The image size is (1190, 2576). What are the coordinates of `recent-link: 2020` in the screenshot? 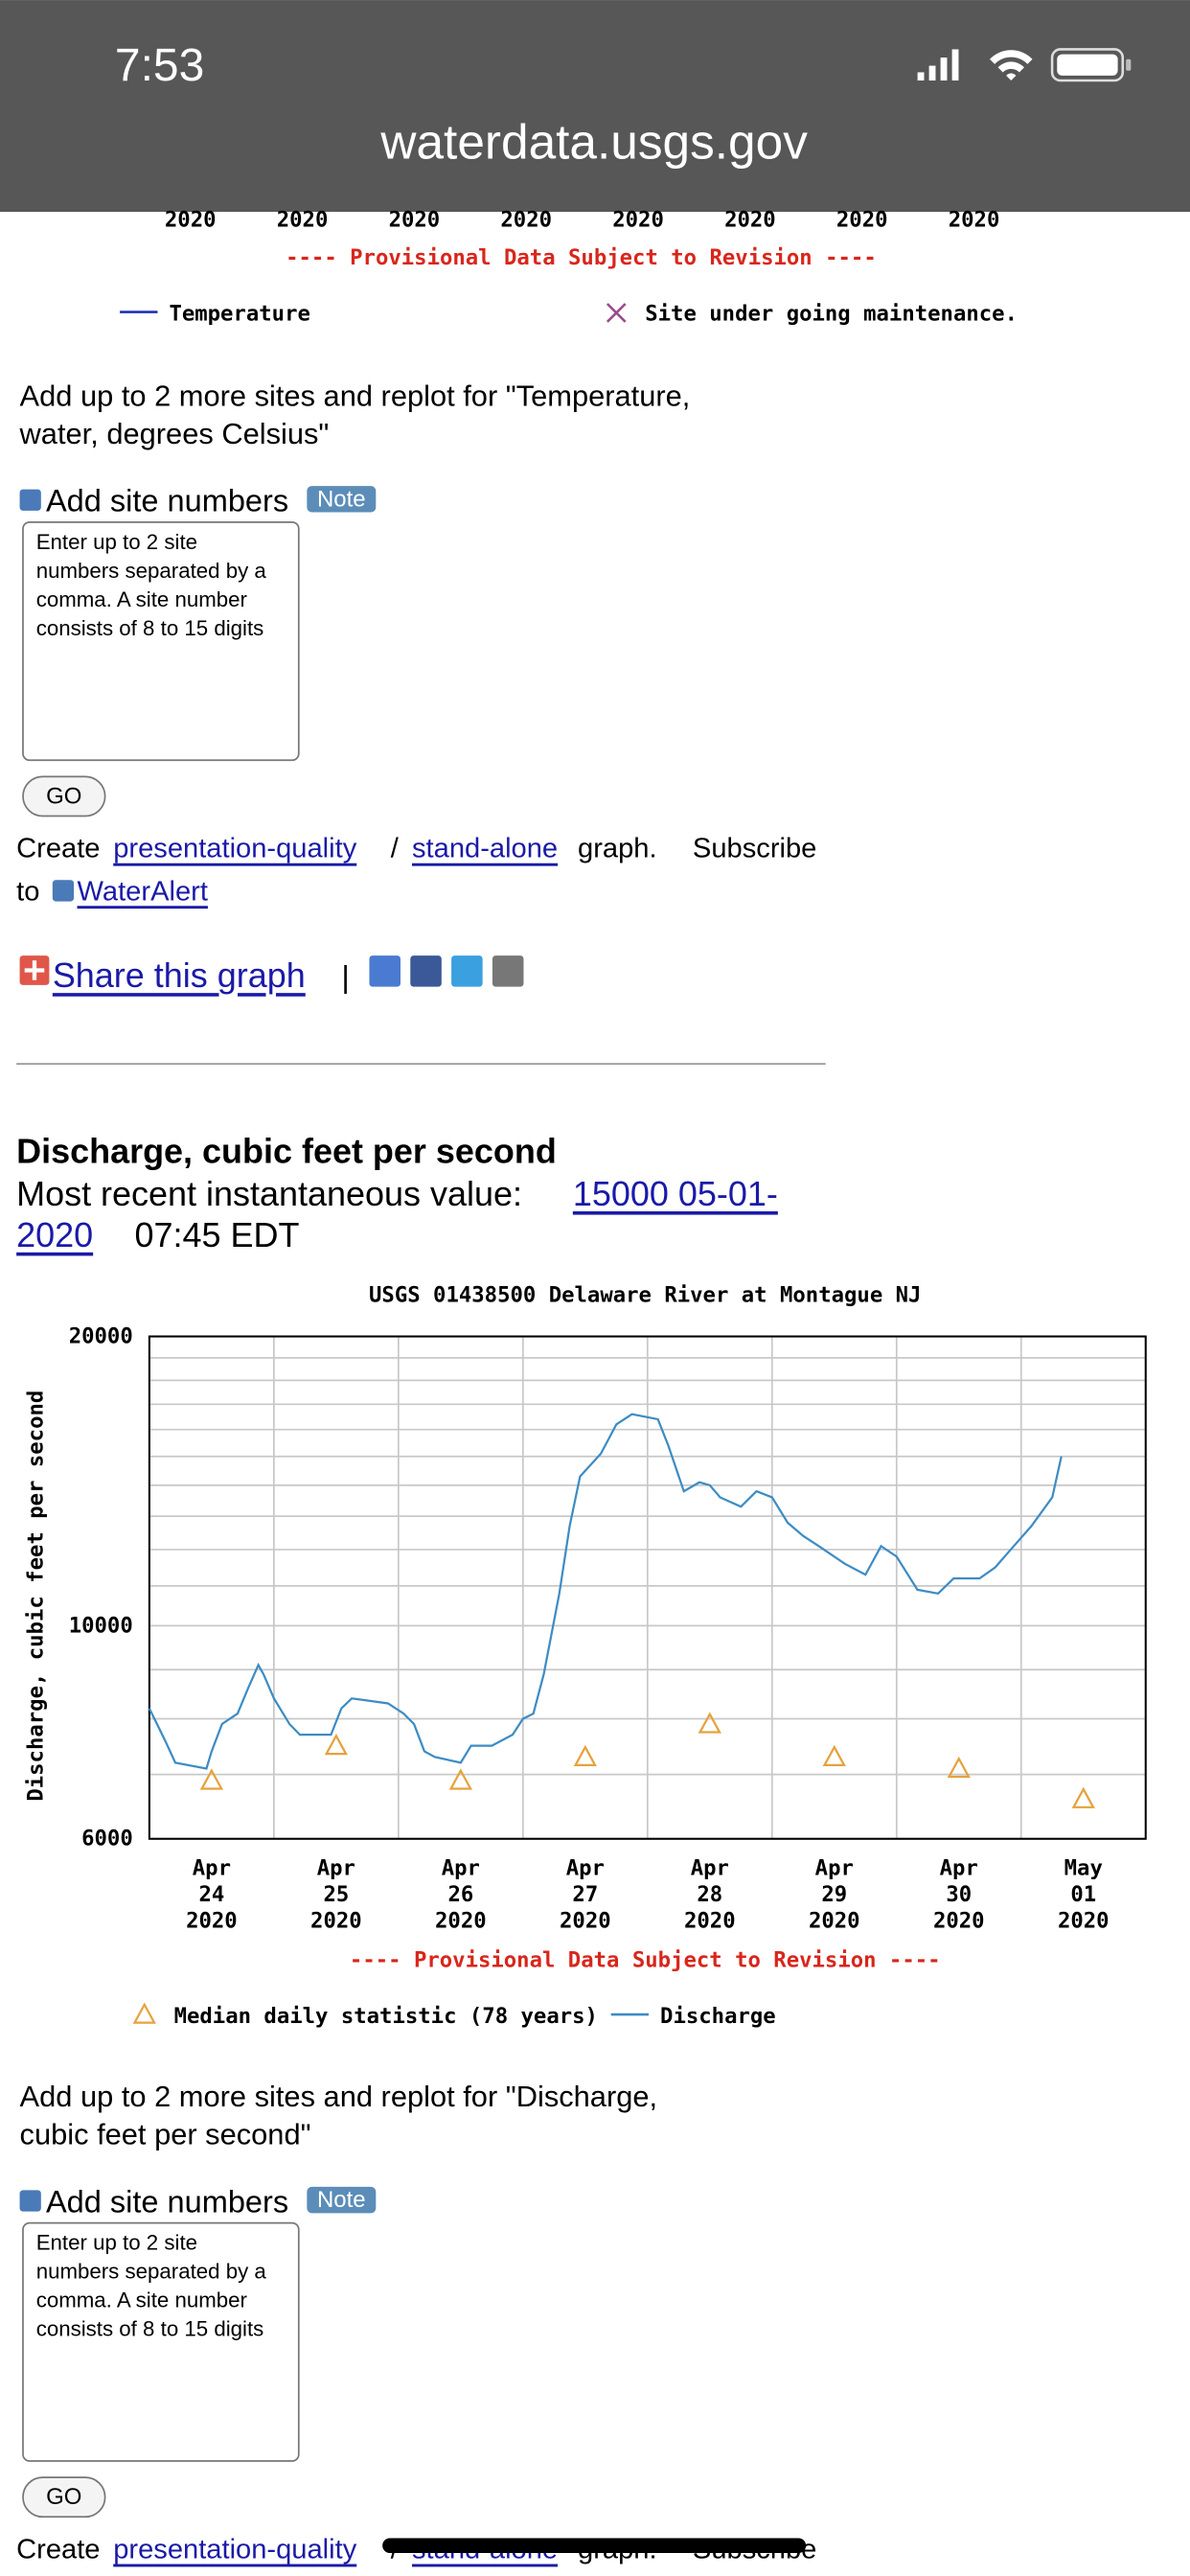 It's located at (55, 1234).